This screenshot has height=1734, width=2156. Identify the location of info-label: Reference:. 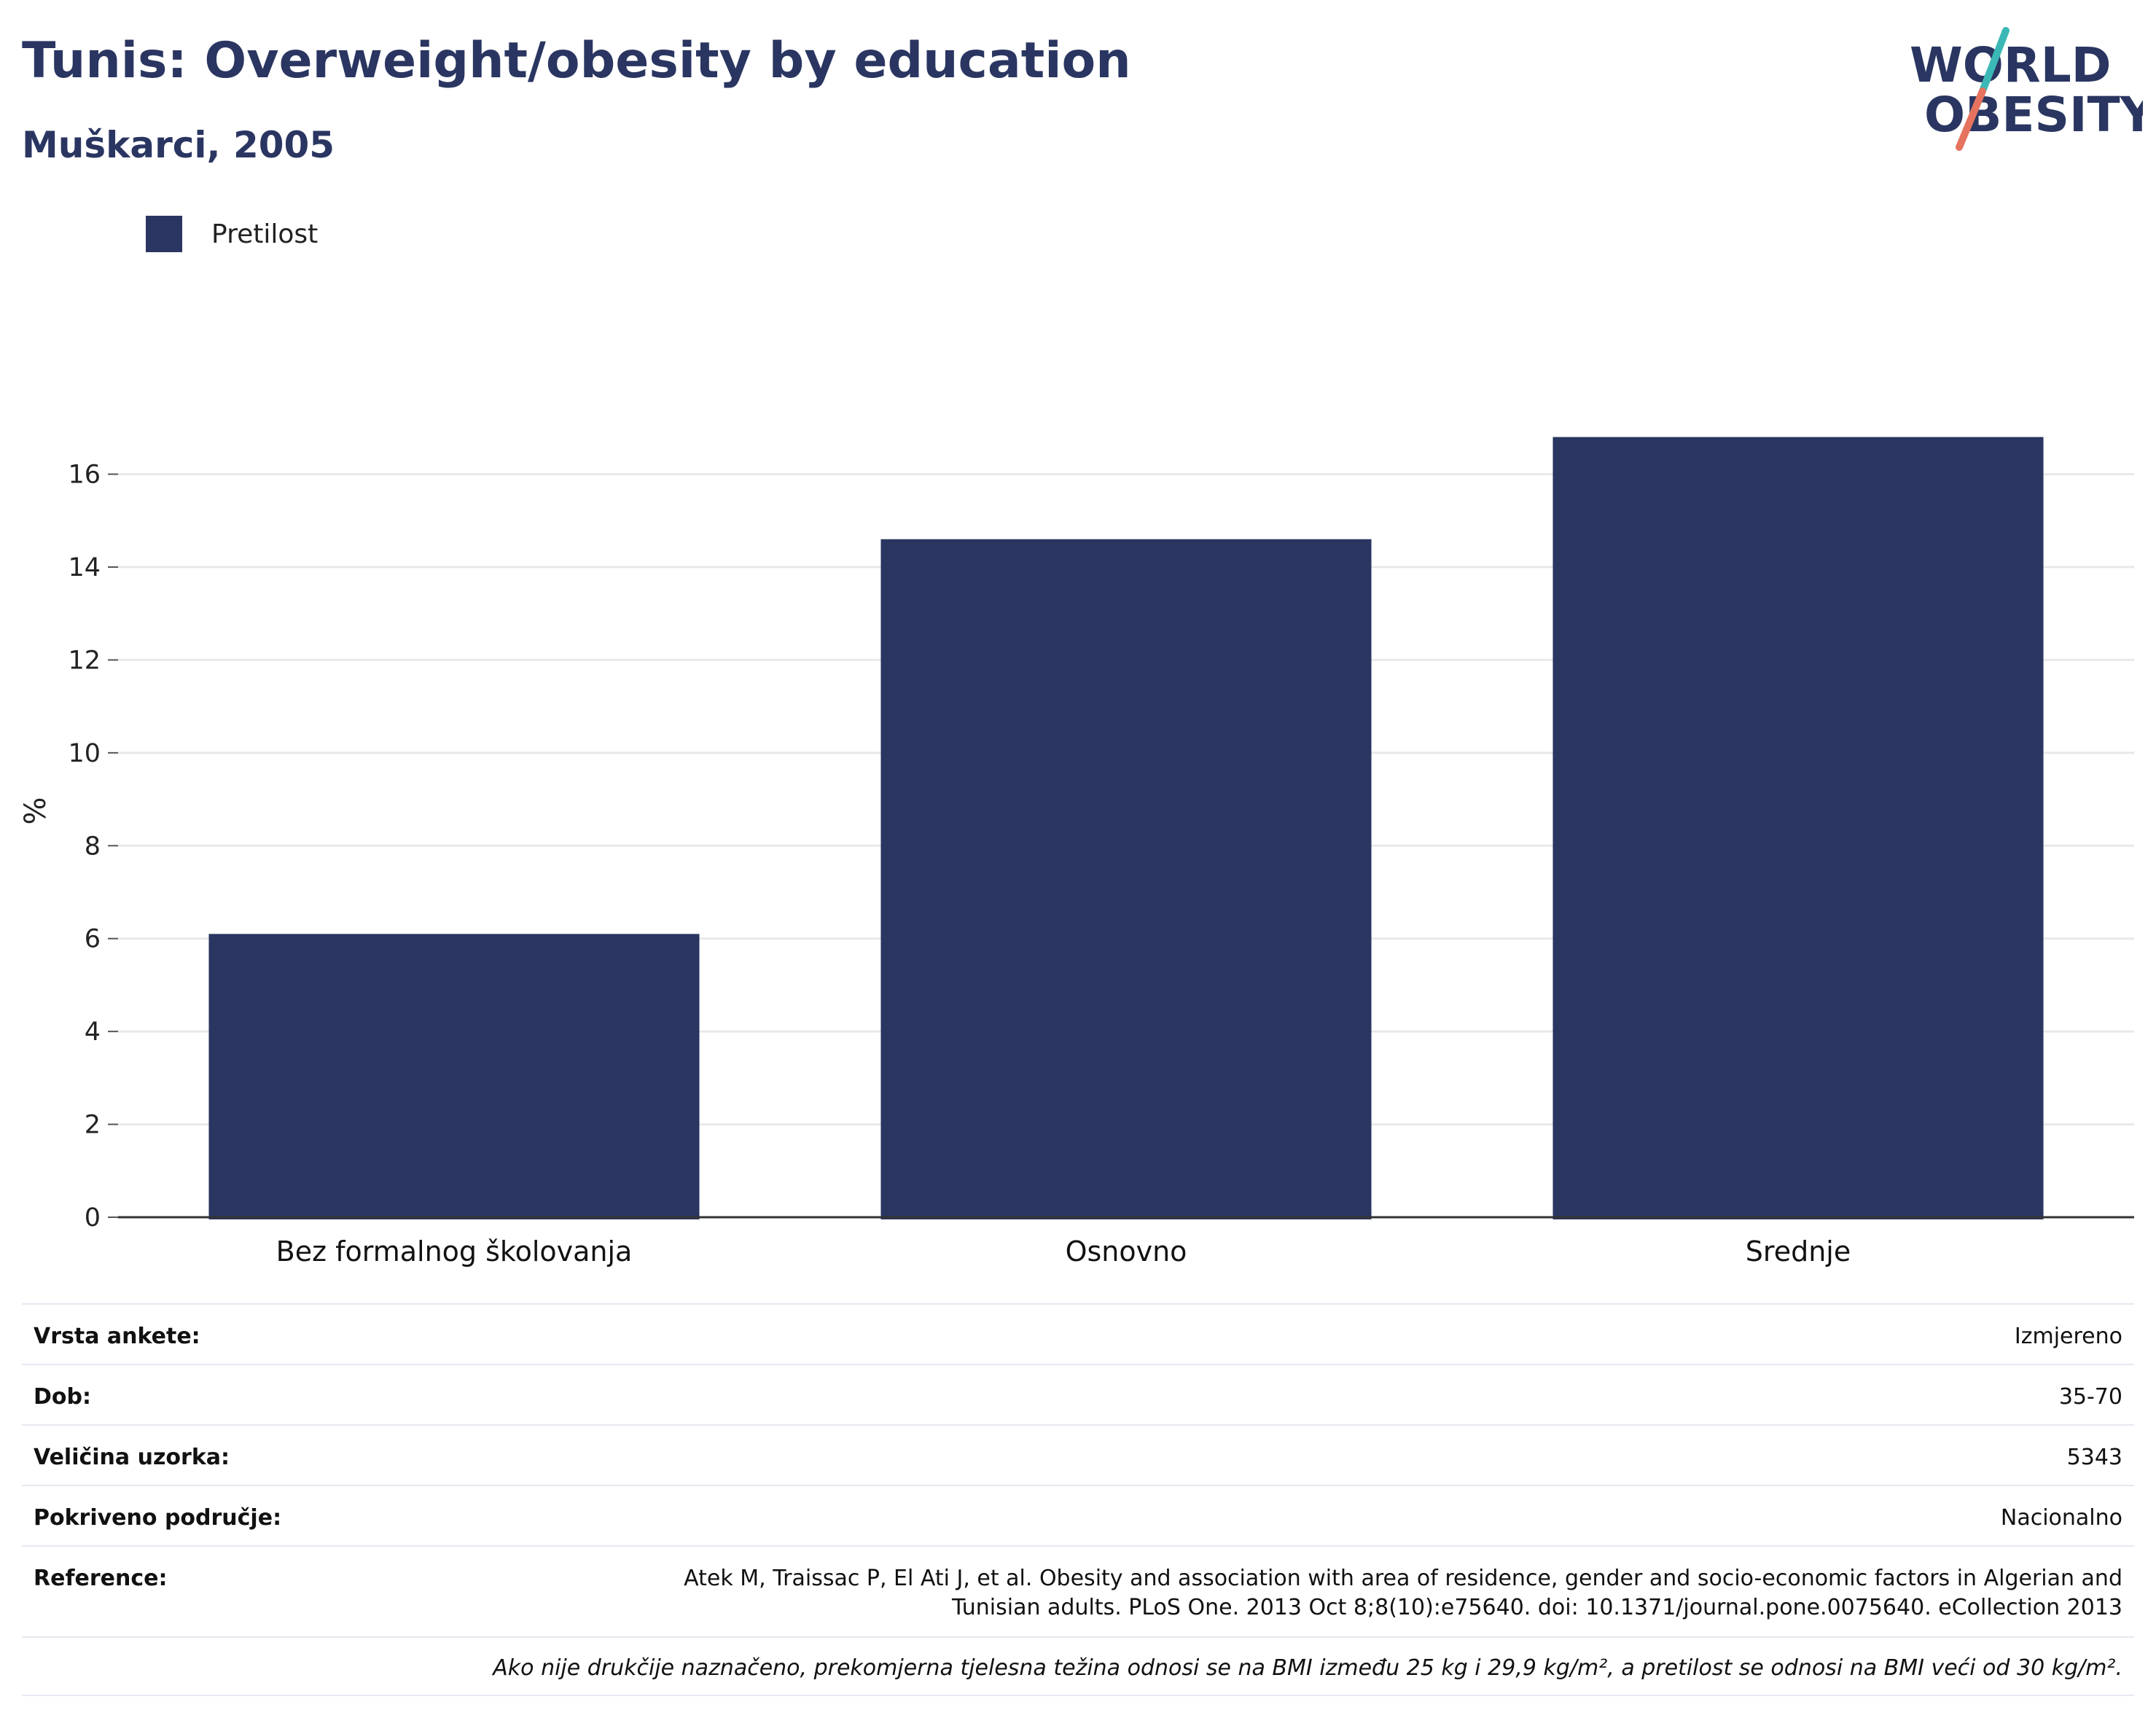
(101, 1578).